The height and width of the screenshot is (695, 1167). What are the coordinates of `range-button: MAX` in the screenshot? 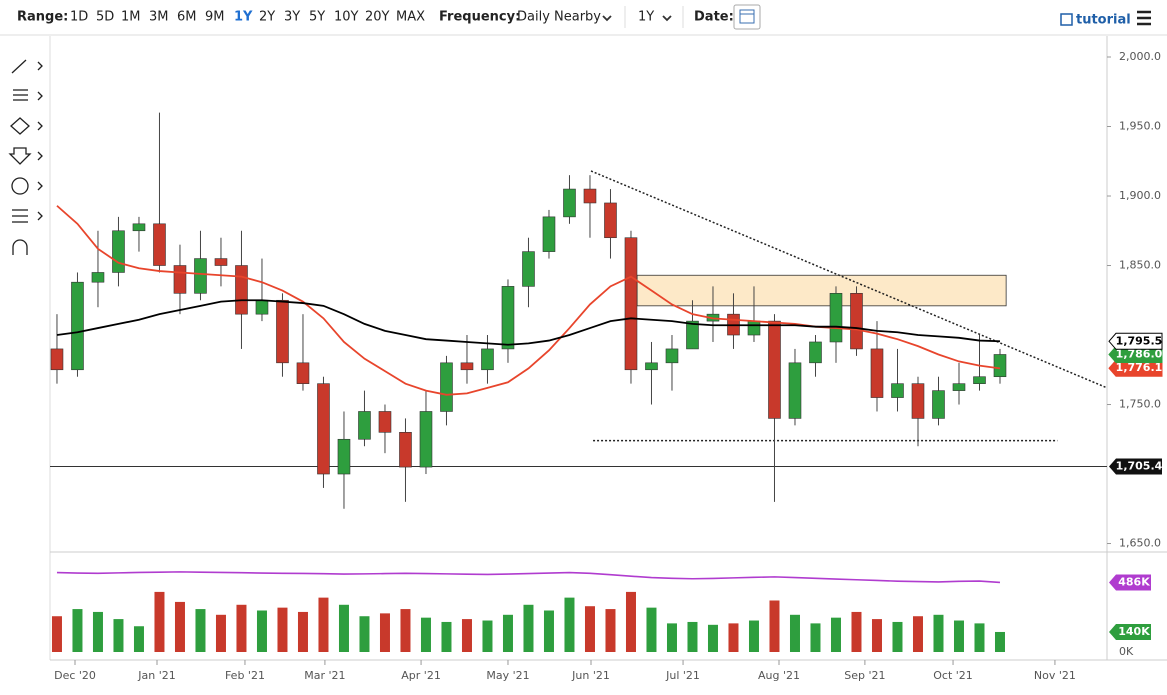 It's located at (410, 17).